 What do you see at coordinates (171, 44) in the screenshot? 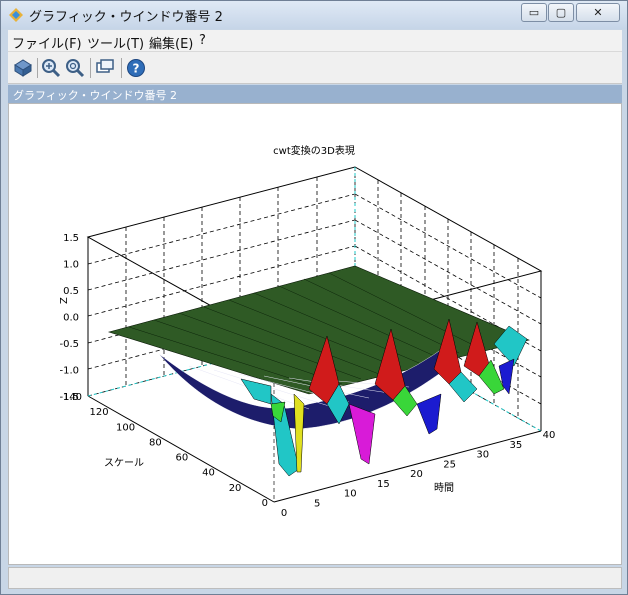
I see `menu-edit: 編集(E)` at bounding box center [171, 44].